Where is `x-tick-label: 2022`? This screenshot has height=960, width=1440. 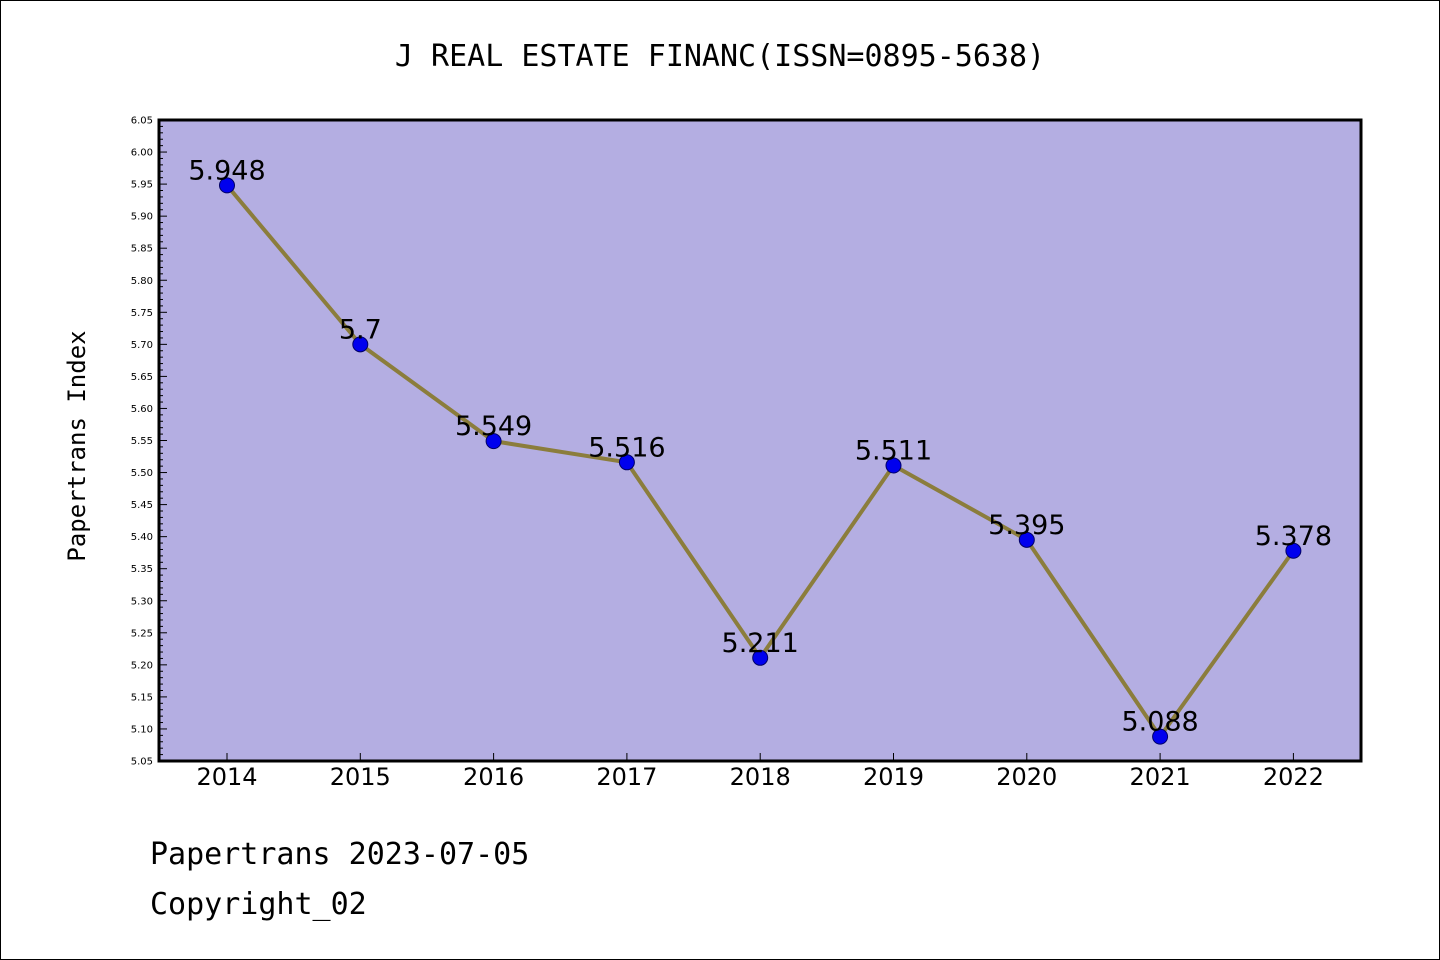 x-tick-label: 2022 is located at coordinates (1293, 777).